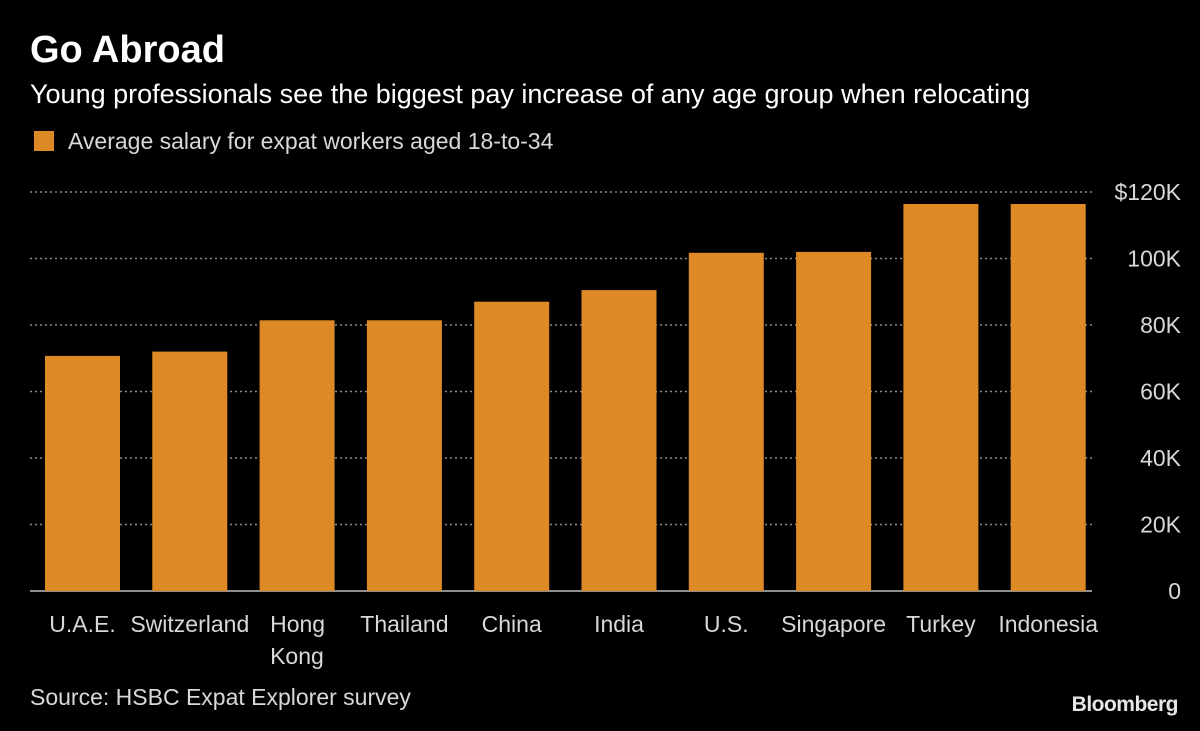 This screenshot has width=1200, height=731. Describe the element at coordinates (619, 440) in the screenshot. I see `bar-india` at that location.